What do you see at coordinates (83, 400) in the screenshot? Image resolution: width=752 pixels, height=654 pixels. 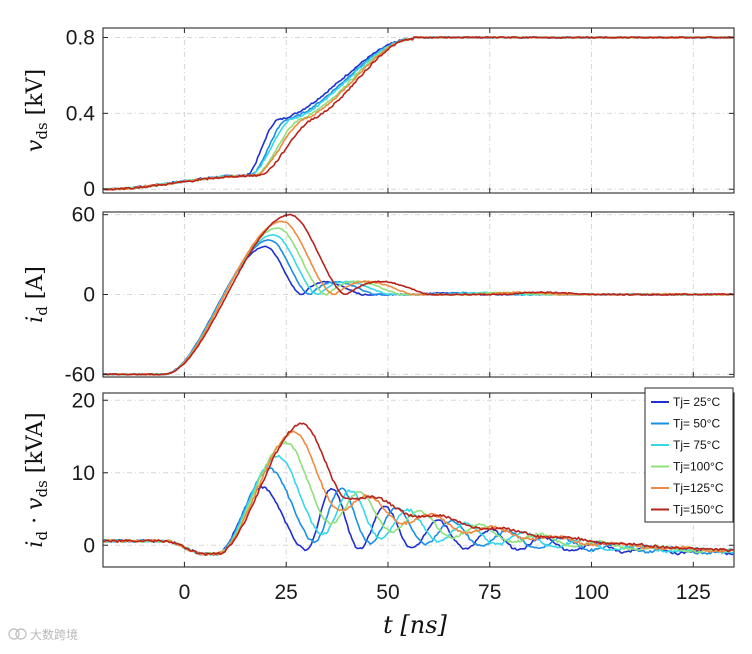 I see `y-tick-label: 20` at bounding box center [83, 400].